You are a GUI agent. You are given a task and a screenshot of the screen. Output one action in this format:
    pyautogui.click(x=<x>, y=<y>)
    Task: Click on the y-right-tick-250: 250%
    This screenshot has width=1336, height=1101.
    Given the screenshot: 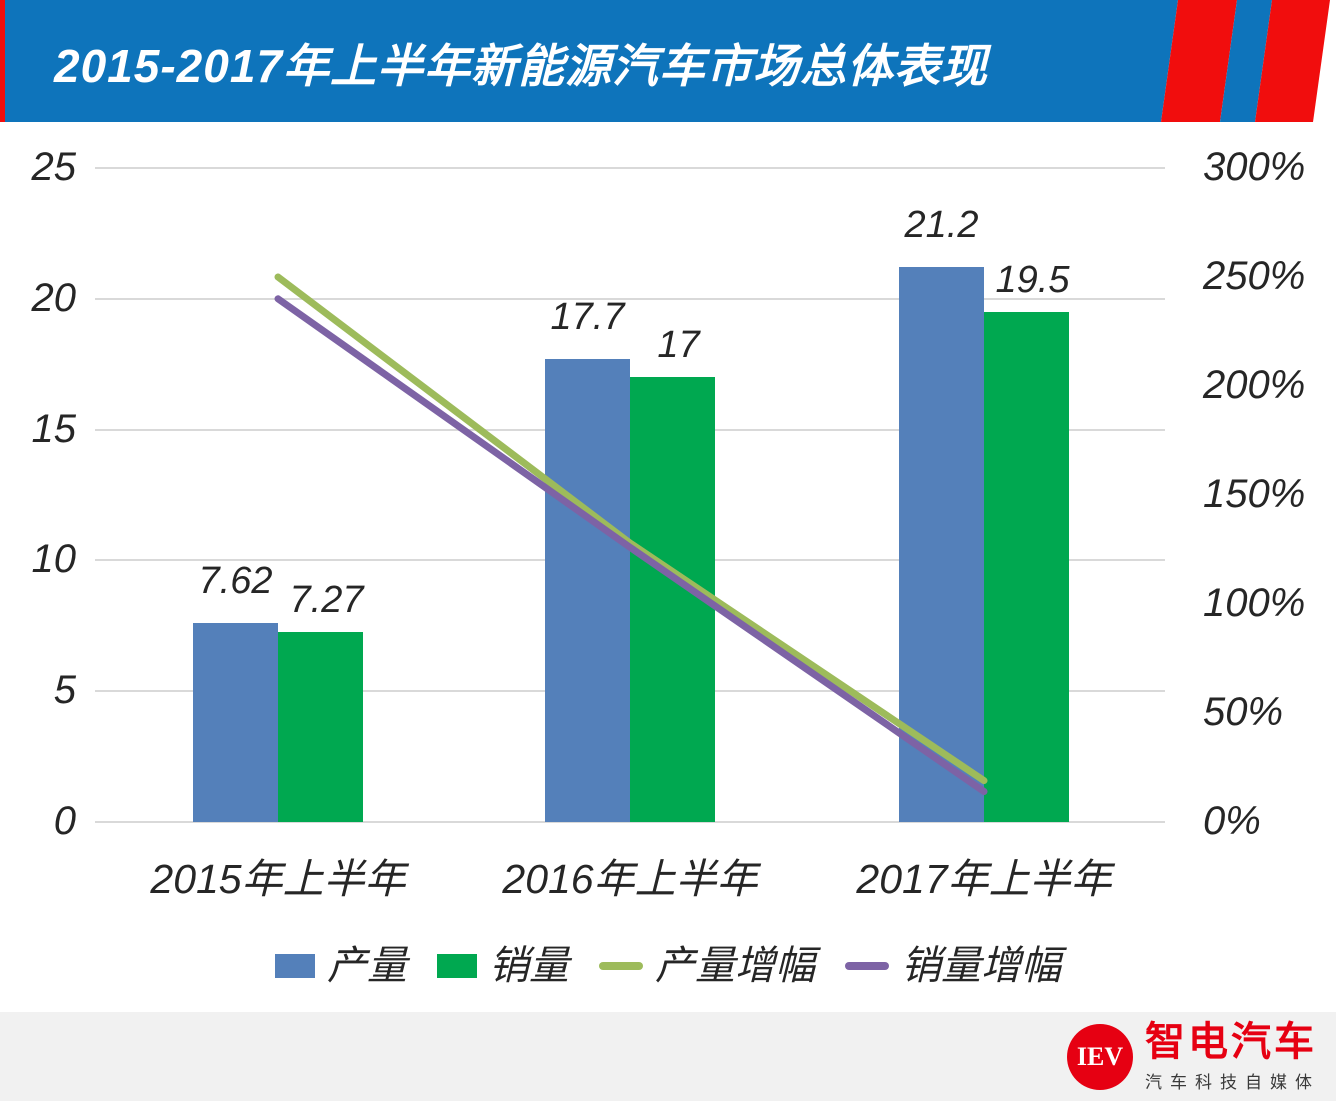 What is the action you would take?
    pyautogui.click(x=1254, y=276)
    